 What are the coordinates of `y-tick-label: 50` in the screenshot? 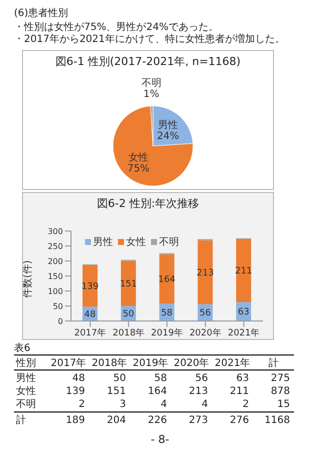 It's located at (57, 306).